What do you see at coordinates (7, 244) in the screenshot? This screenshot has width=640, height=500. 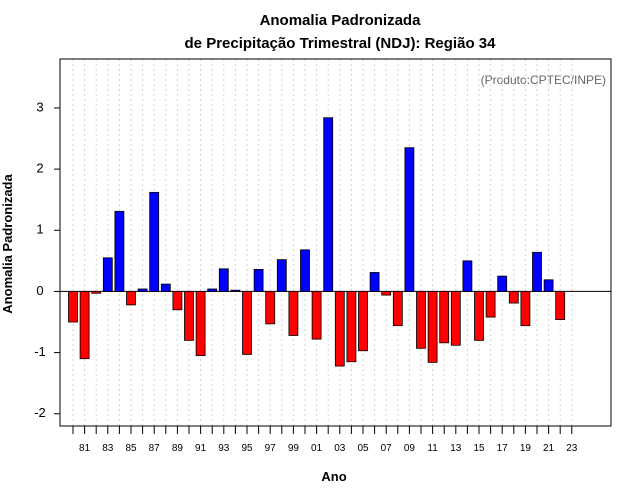 I see `y-axis-title: Anomalia Padronizada` at bounding box center [7, 244].